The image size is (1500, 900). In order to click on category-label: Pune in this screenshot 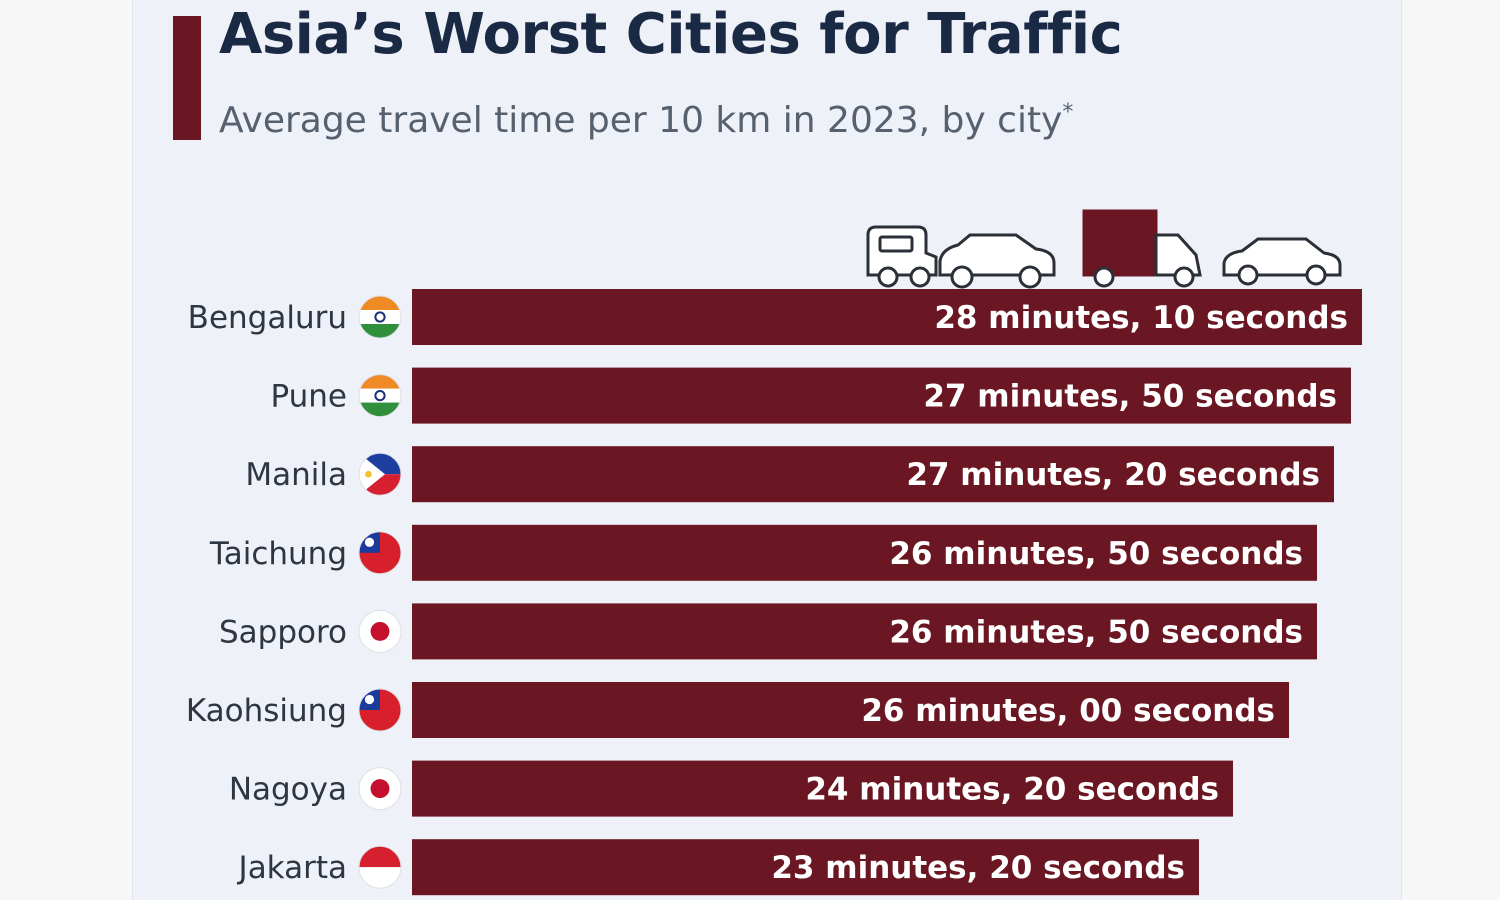, I will do `click(308, 397)`.